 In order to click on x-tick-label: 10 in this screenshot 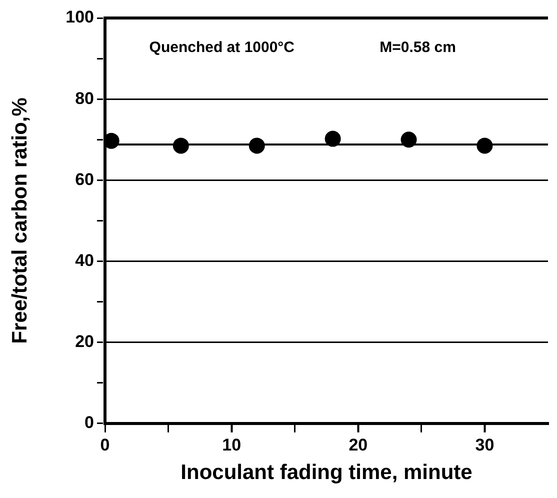, I will do `click(232, 444)`.